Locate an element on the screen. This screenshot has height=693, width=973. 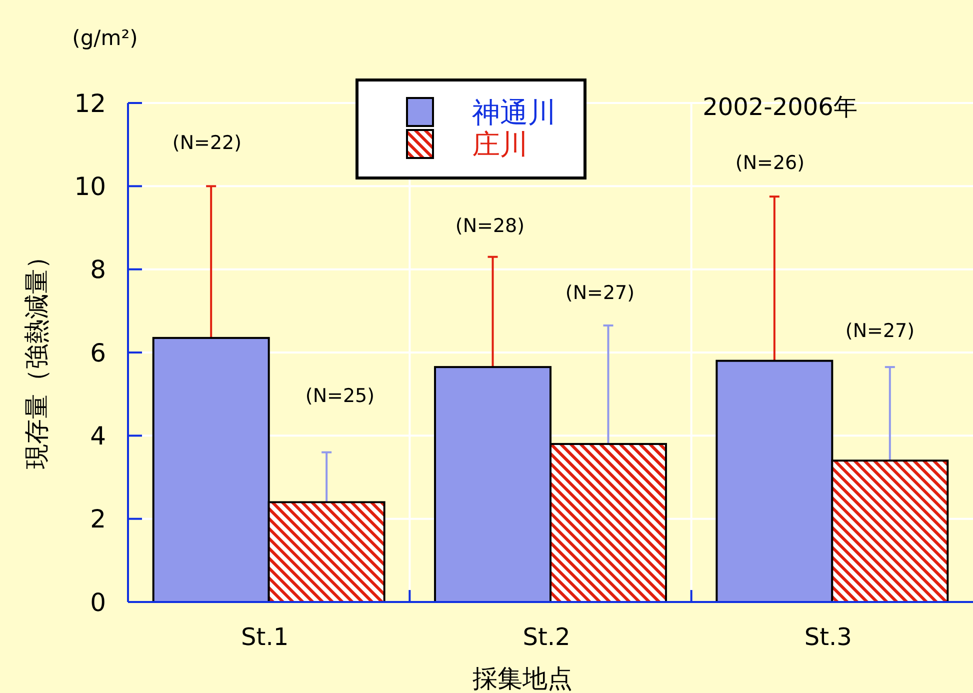
y-tick-label: 6 is located at coordinates (98, 353).